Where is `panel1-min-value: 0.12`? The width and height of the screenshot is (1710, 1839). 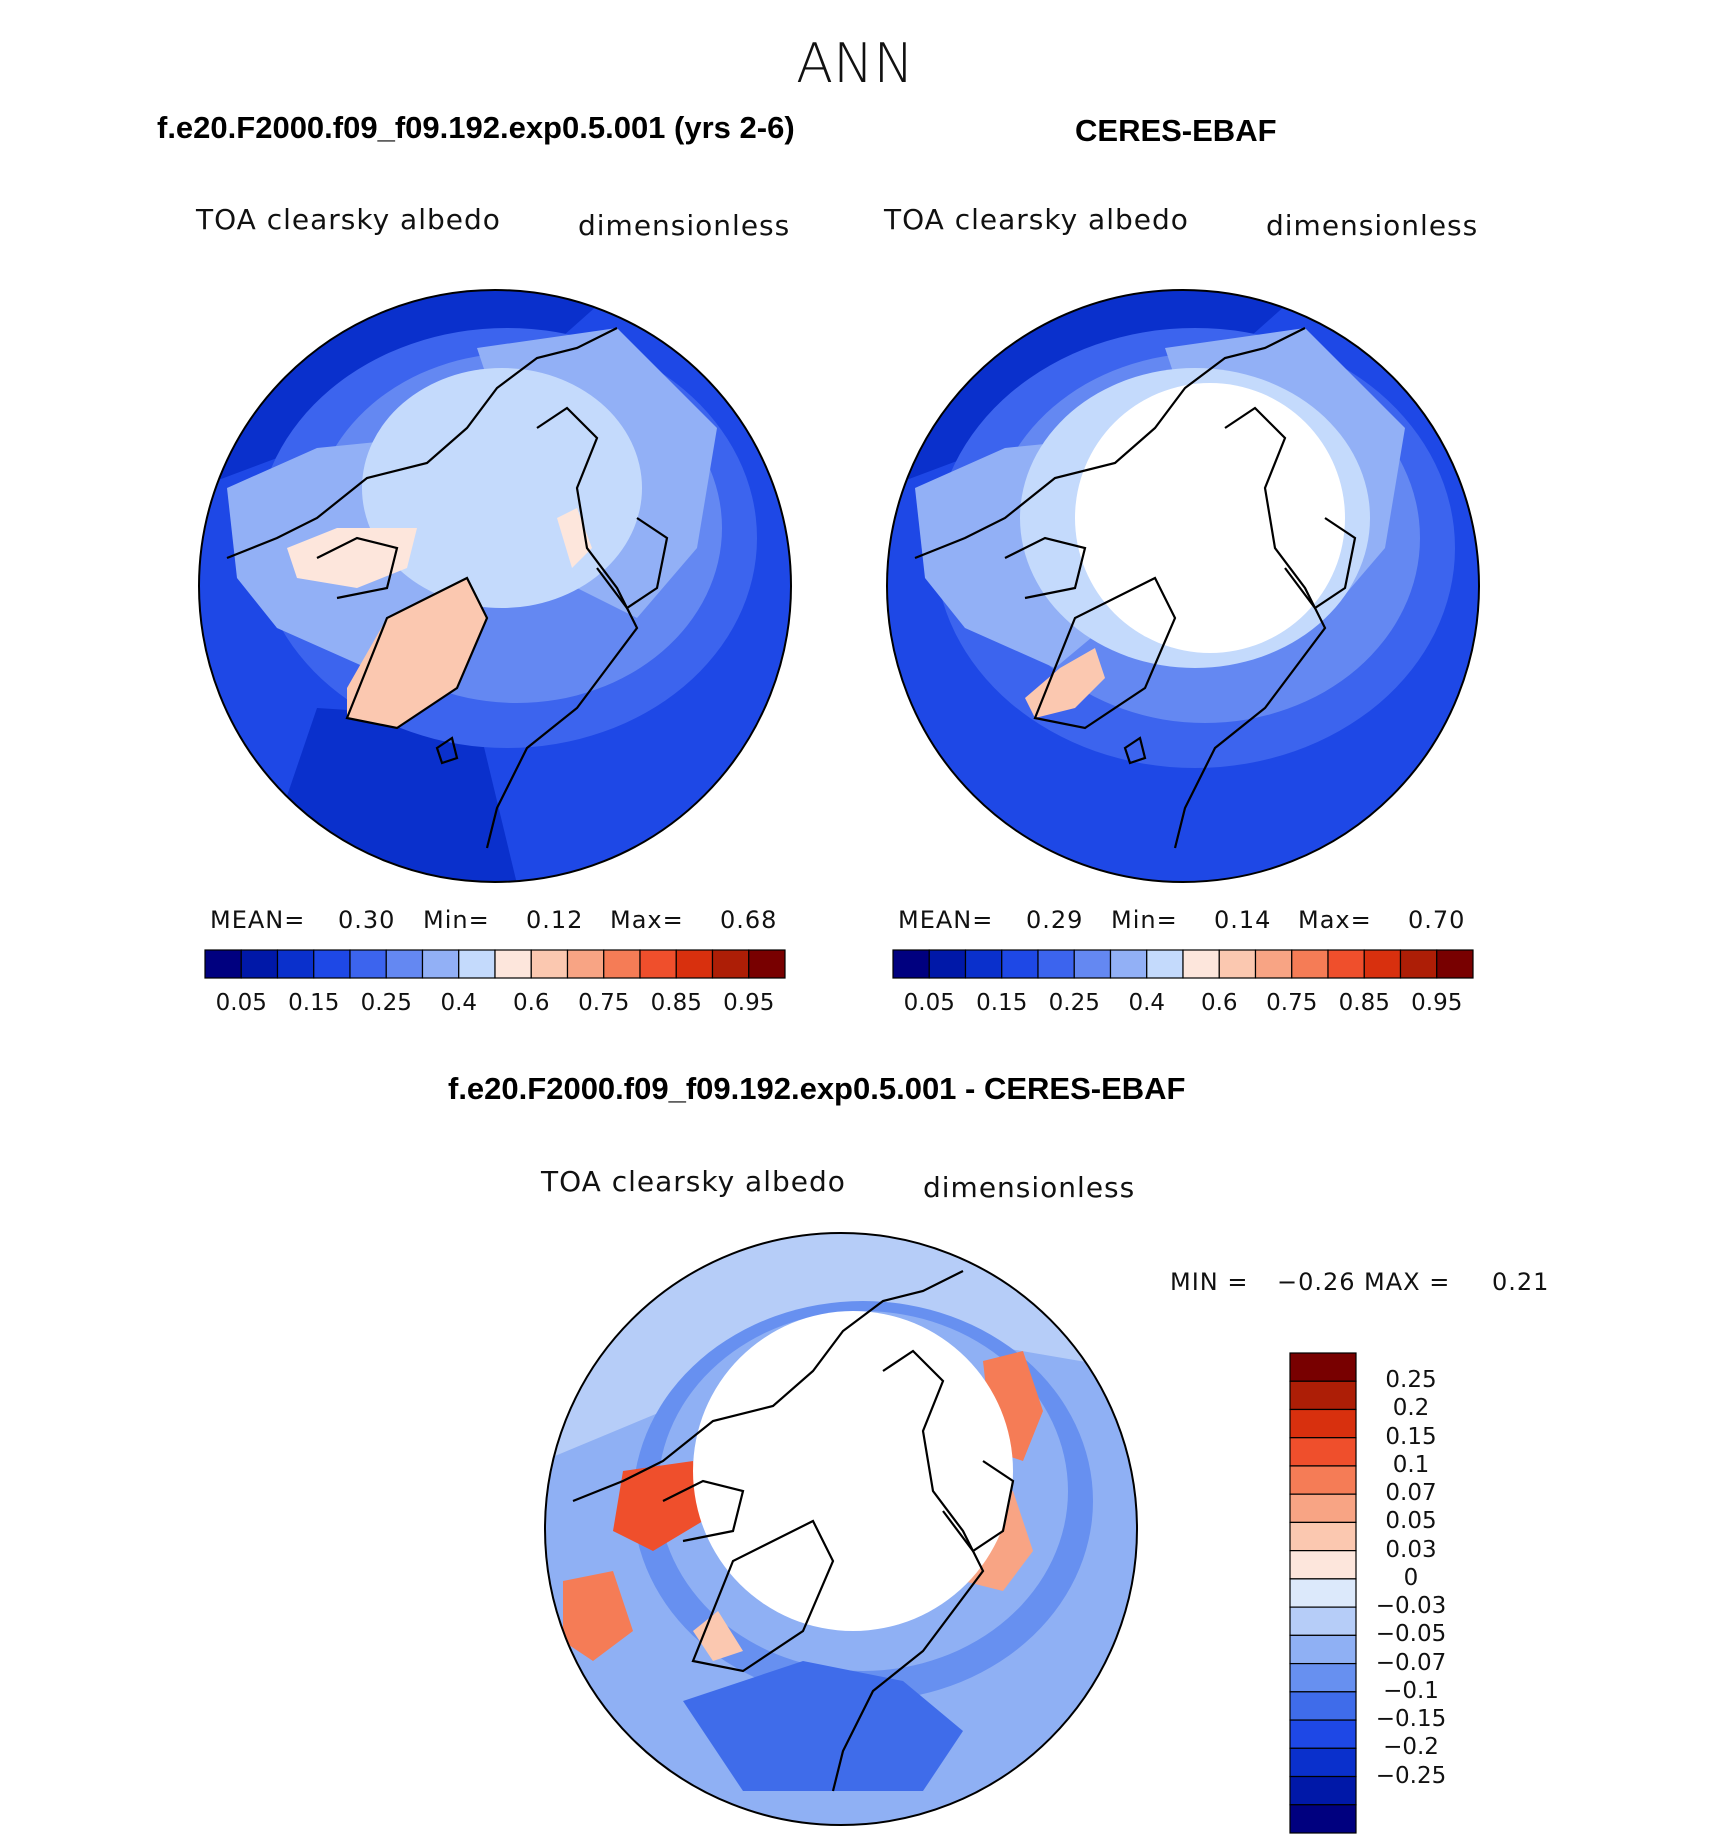 panel1-min-value: 0.12 is located at coordinates (555, 920).